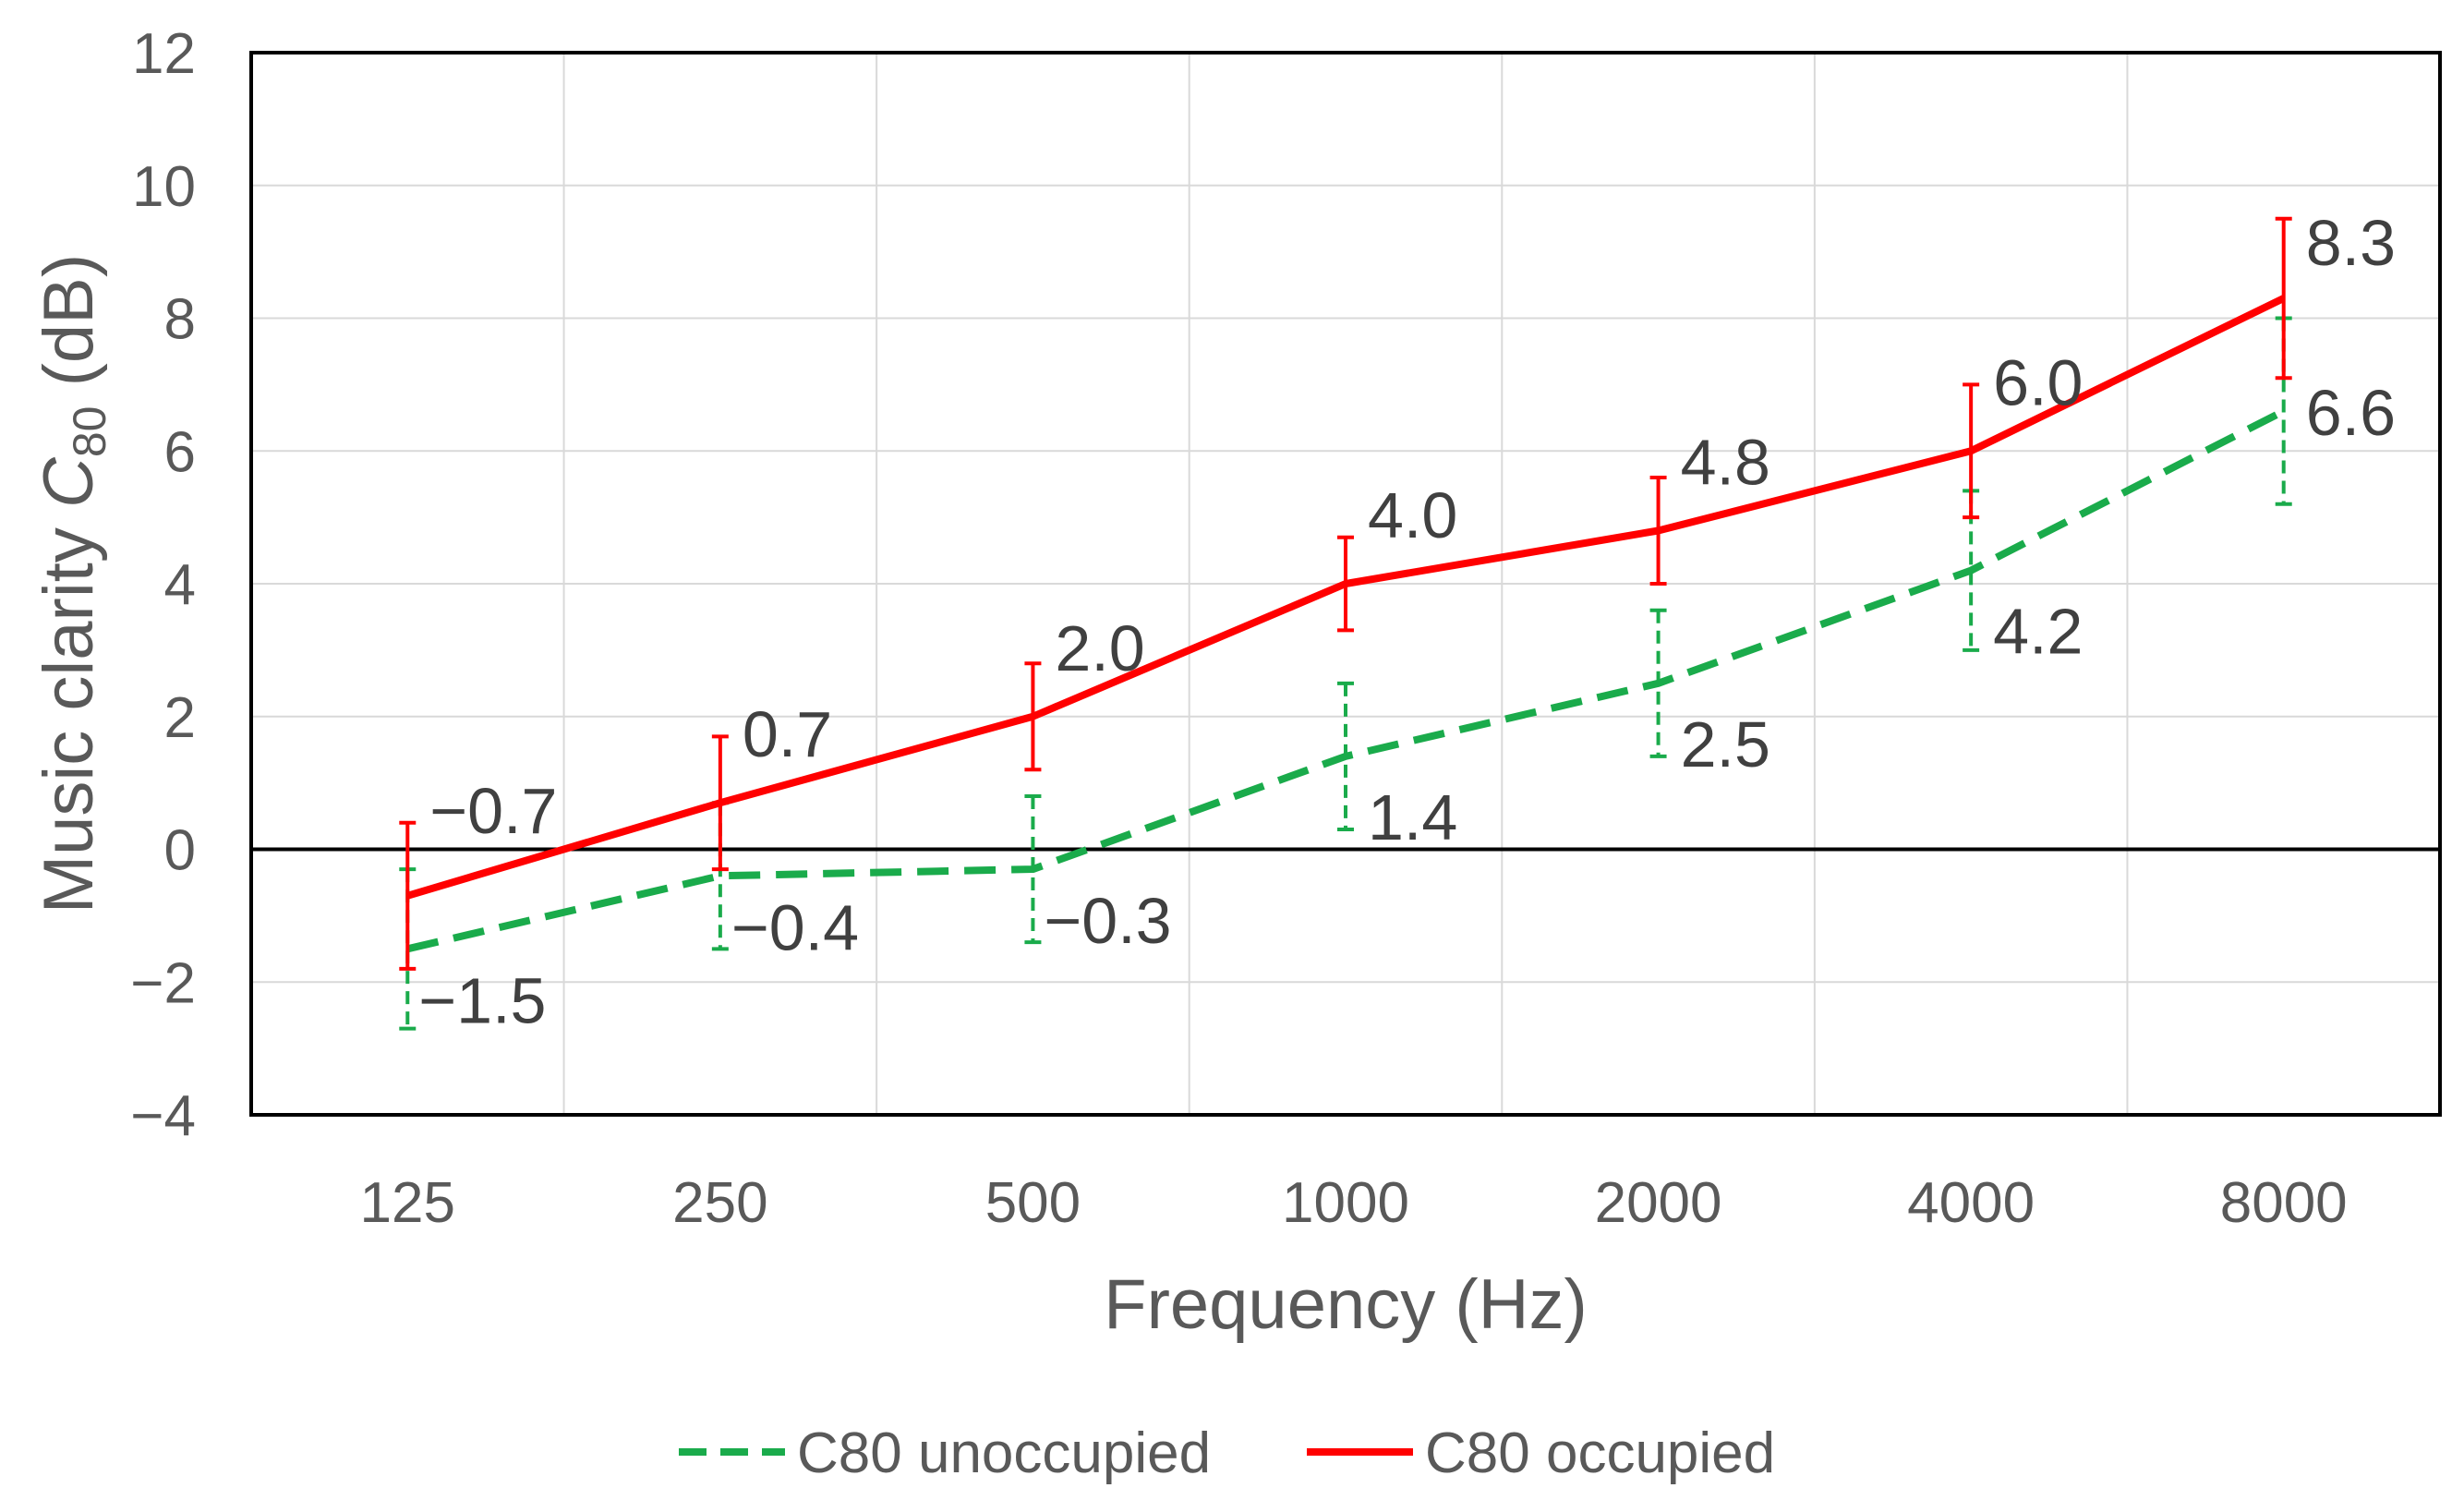 The width and height of the screenshot is (2464, 1512). What do you see at coordinates (1346, 1304) in the screenshot?
I see `x-axis-title: Frequency (Hz)` at bounding box center [1346, 1304].